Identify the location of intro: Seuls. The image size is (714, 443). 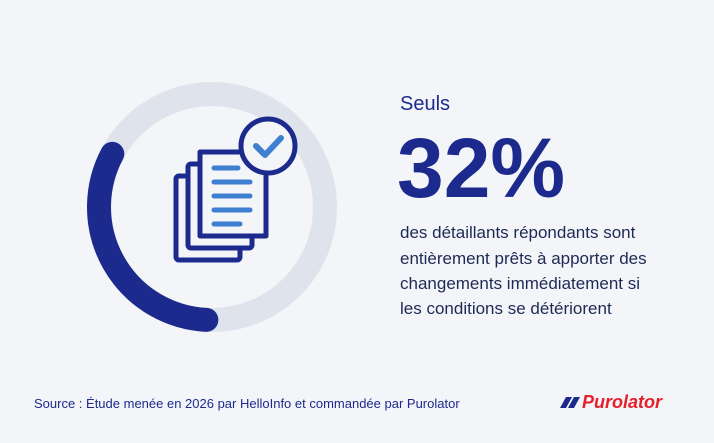
(425, 104).